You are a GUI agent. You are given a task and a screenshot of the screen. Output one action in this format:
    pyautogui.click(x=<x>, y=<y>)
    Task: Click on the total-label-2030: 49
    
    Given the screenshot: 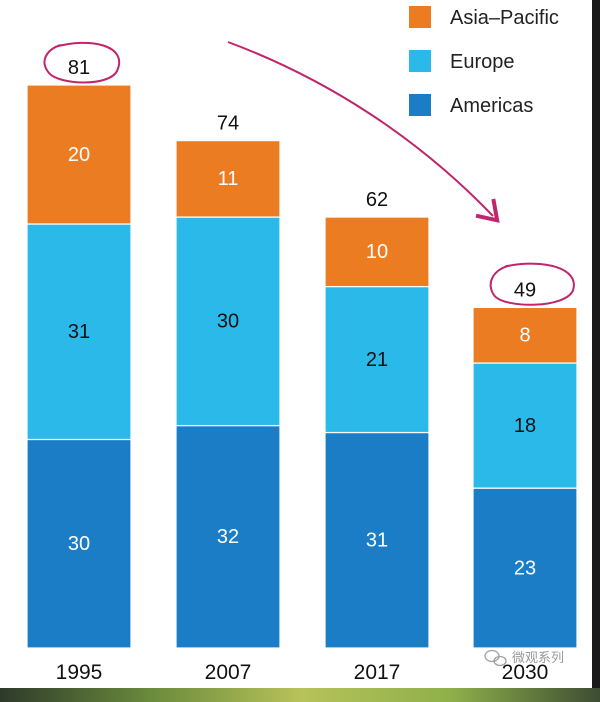 What is the action you would take?
    pyautogui.click(x=525, y=290)
    